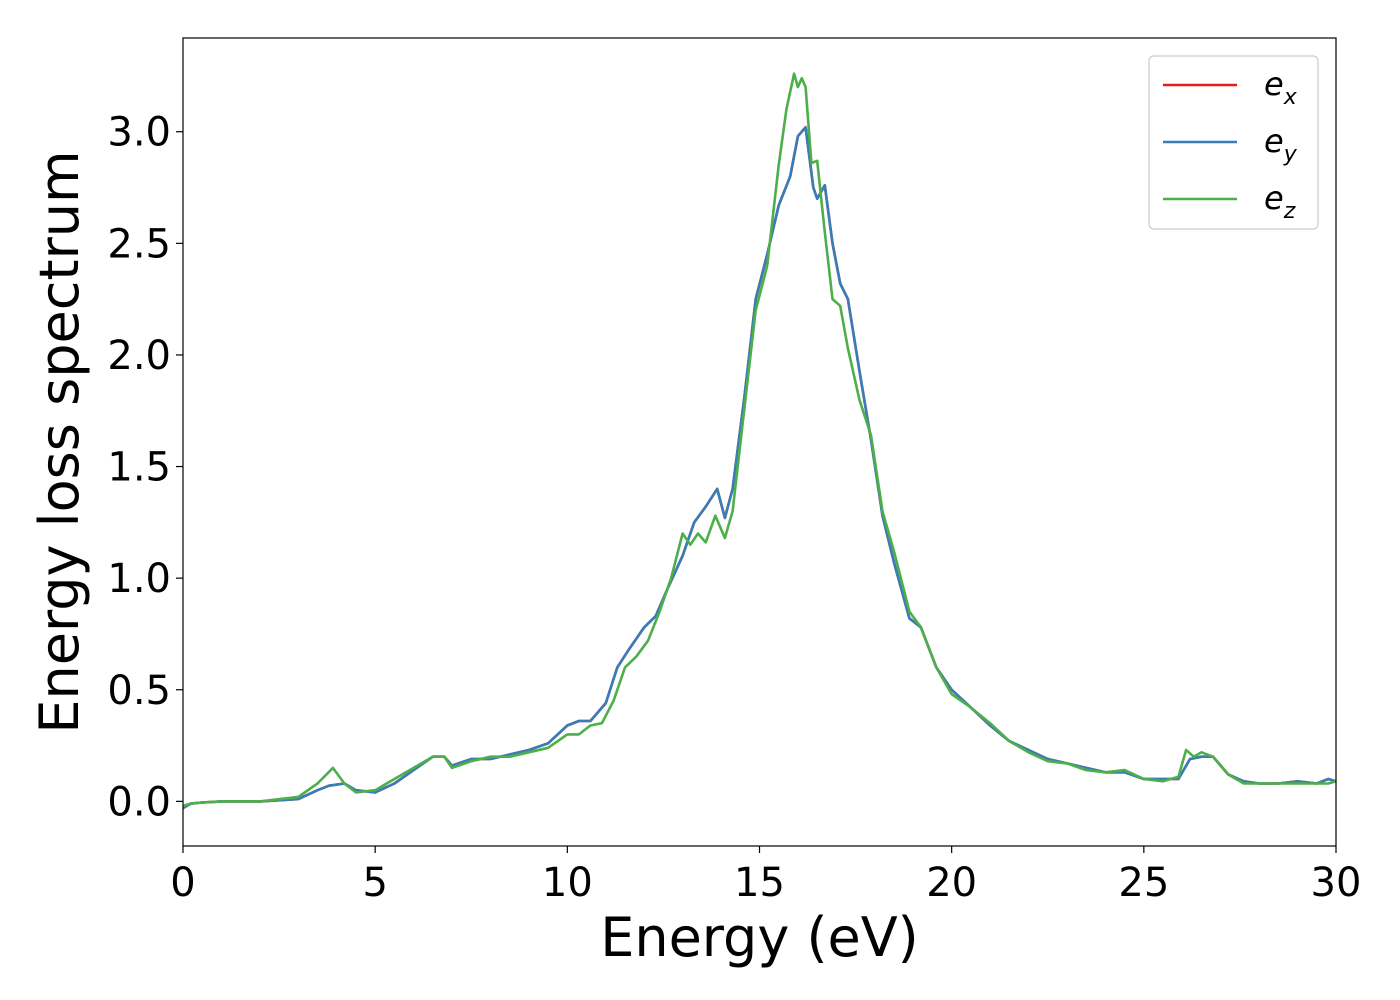 The image size is (1400, 1000). I want to click on x-tick-label: 25, so click(1143, 883).